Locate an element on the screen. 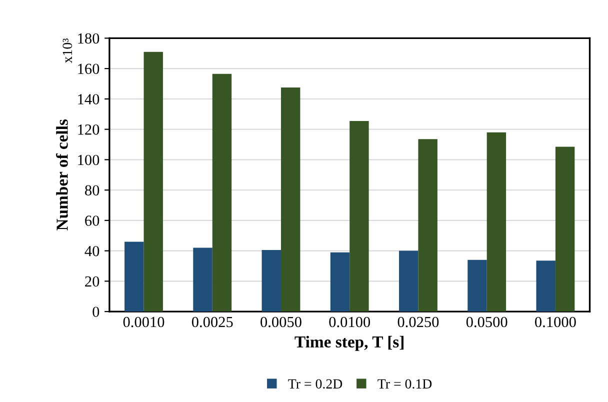 This screenshot has height=402, width=608. legend-label: Tr = 0.1D is located at coordinates (405, 384).